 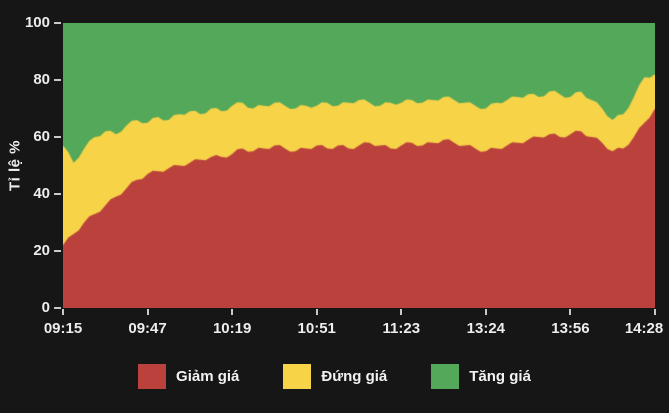 I want to click on x-tick-label: 13:56, so click(x=570, y=328).